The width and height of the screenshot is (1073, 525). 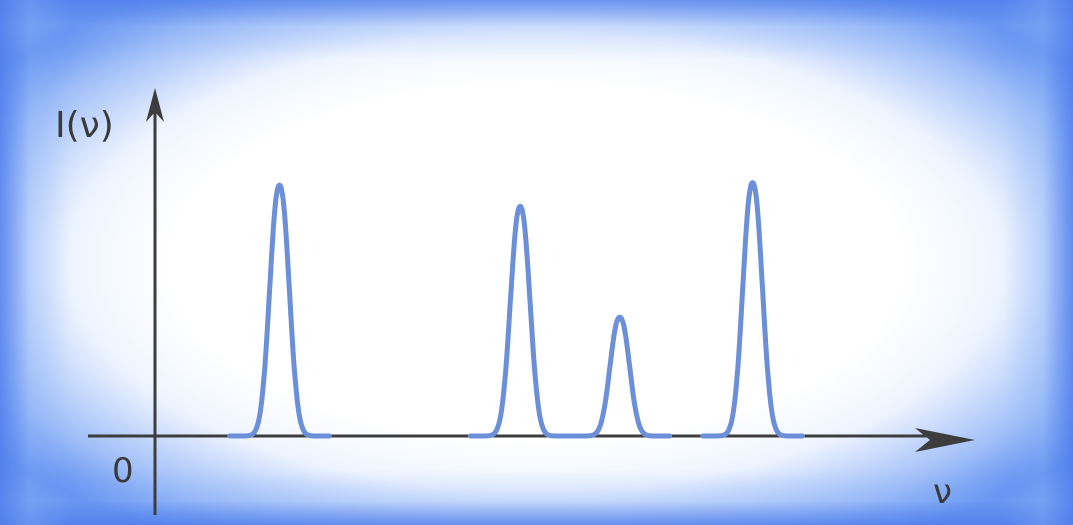 I want to click on x-axis-label: ν, so click(x=942, y=492).